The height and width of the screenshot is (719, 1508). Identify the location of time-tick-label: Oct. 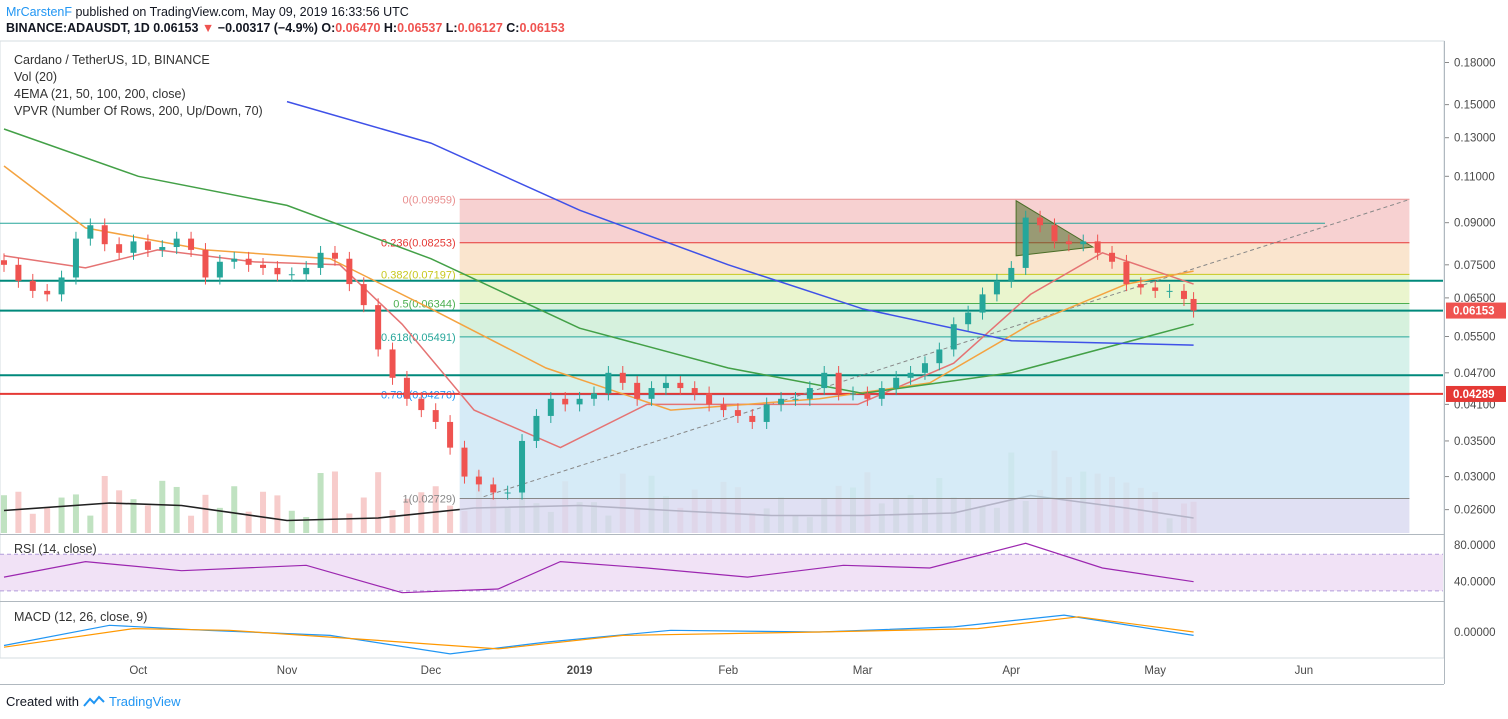
(138, 671).